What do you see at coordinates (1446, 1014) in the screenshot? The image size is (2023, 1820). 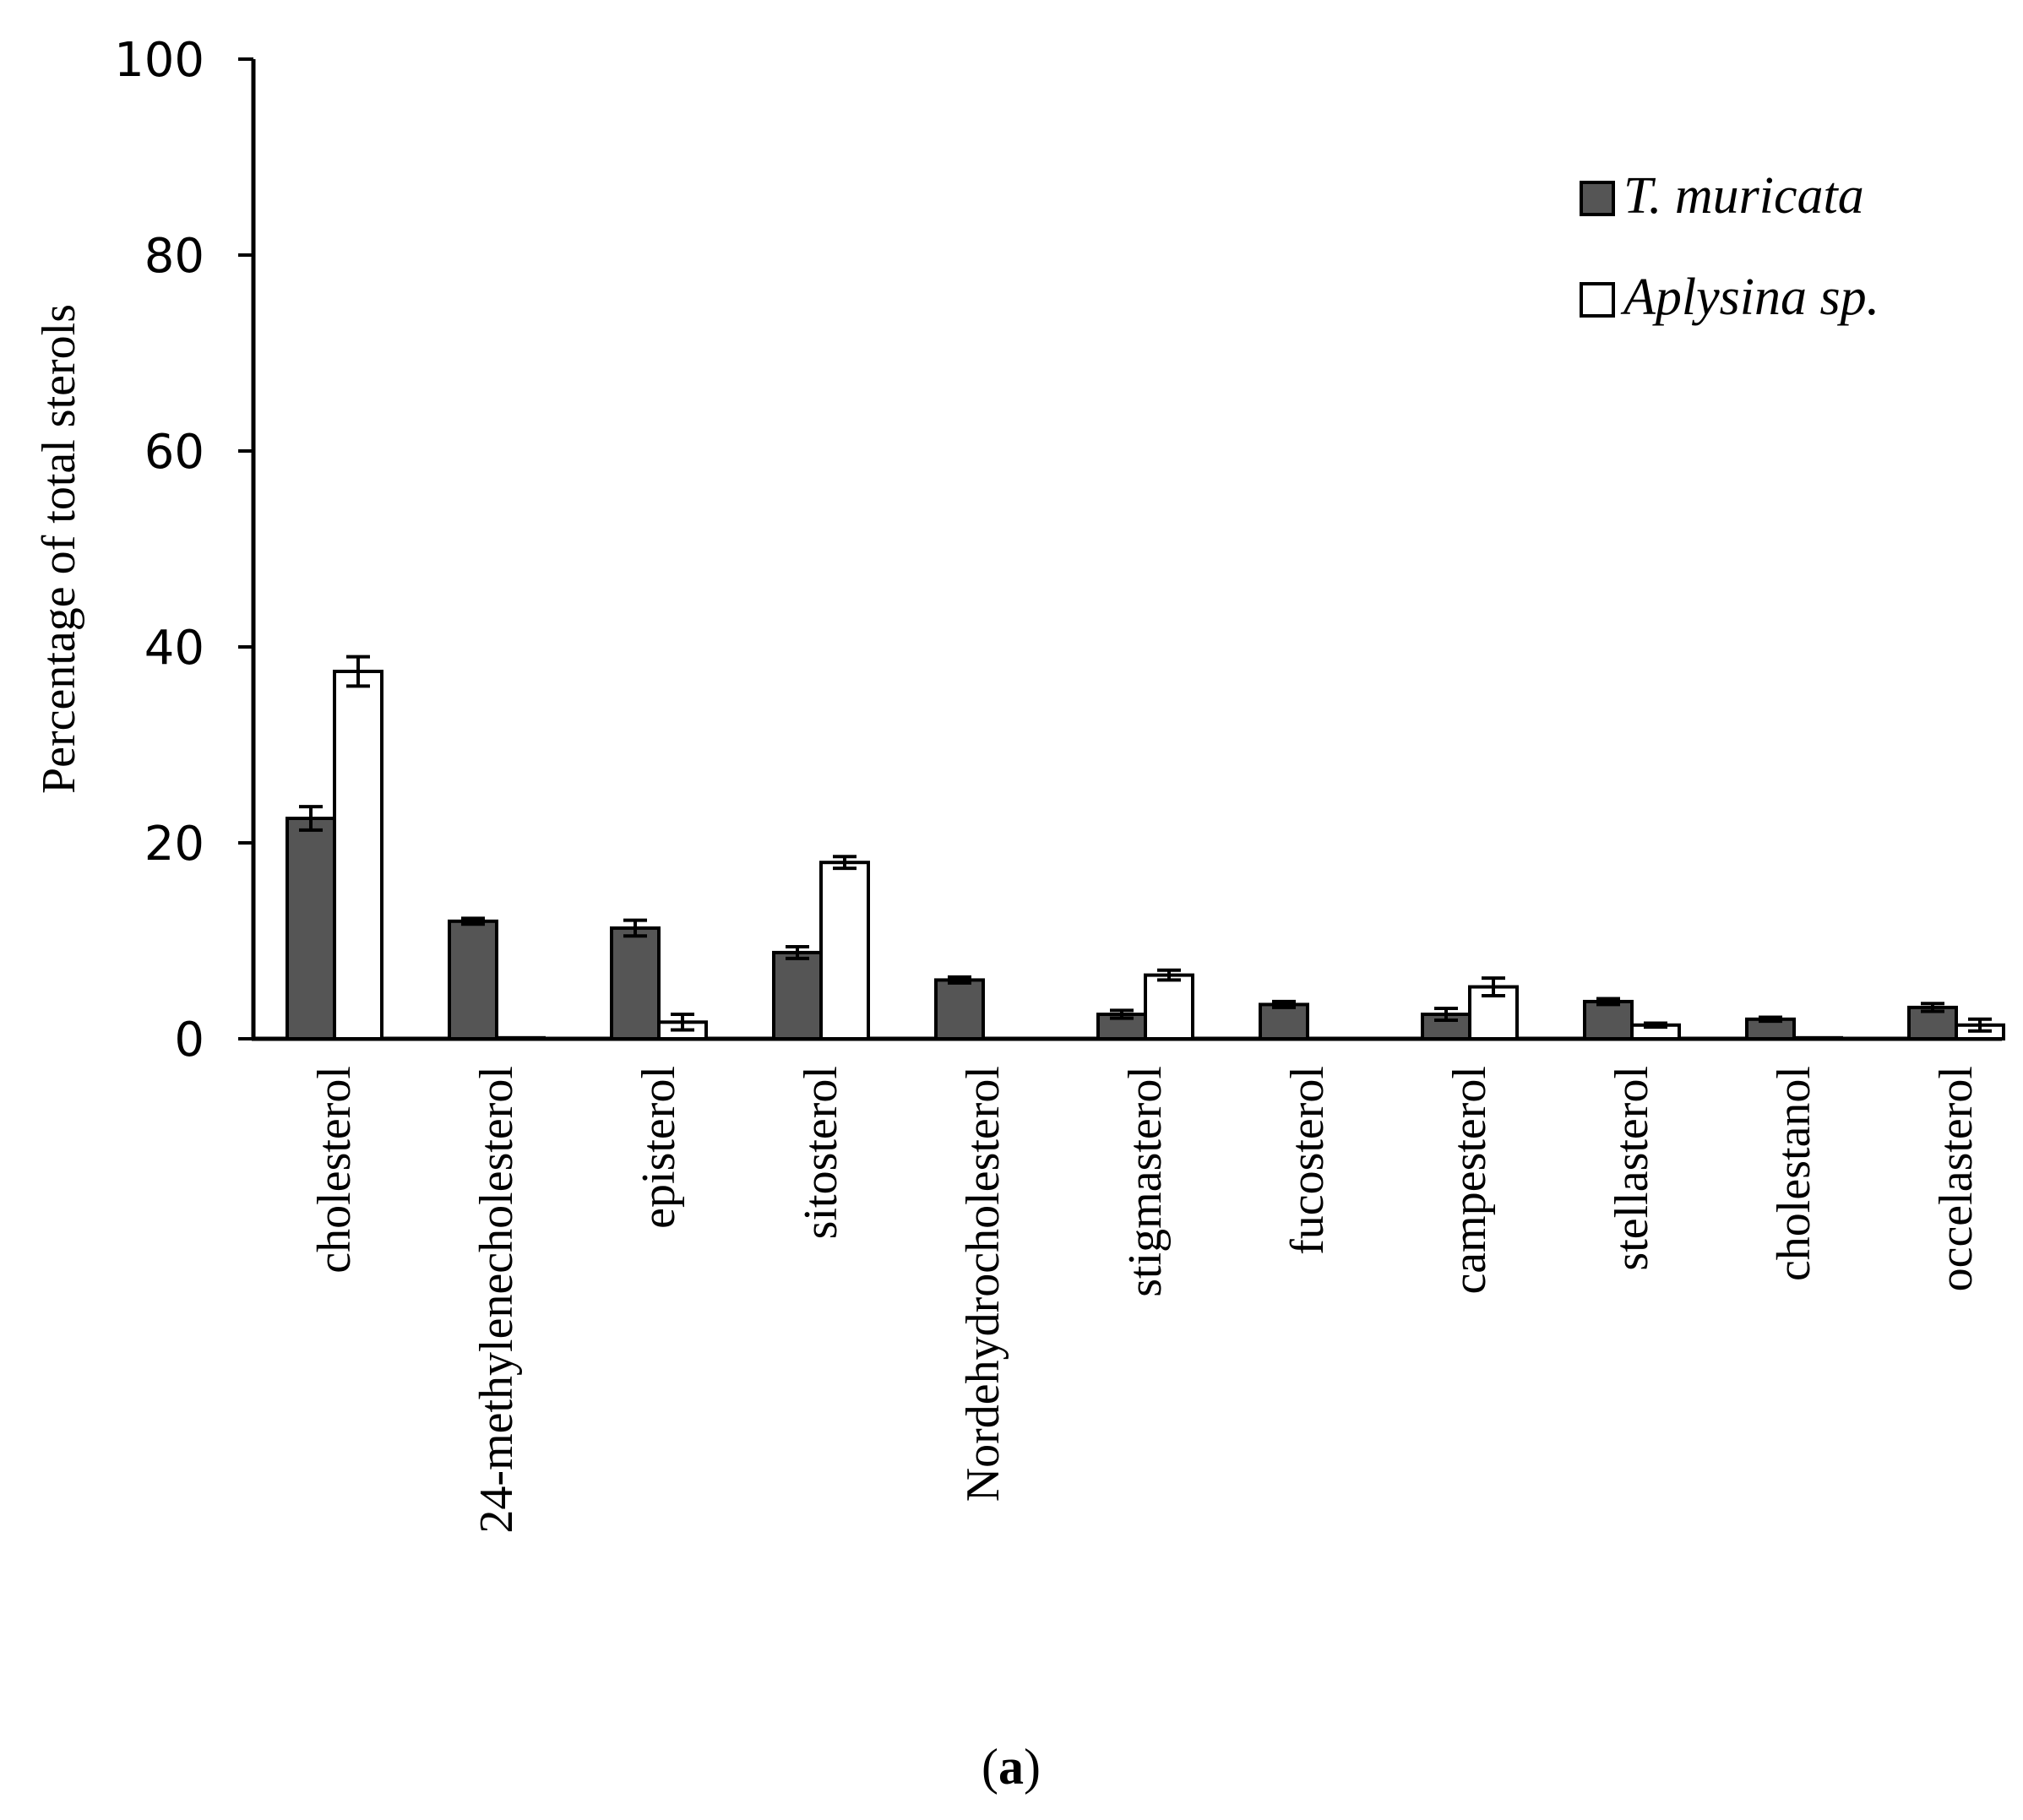 I see `error-bar-t-muricata-campesterol` at bounding box center [1446, 1014].